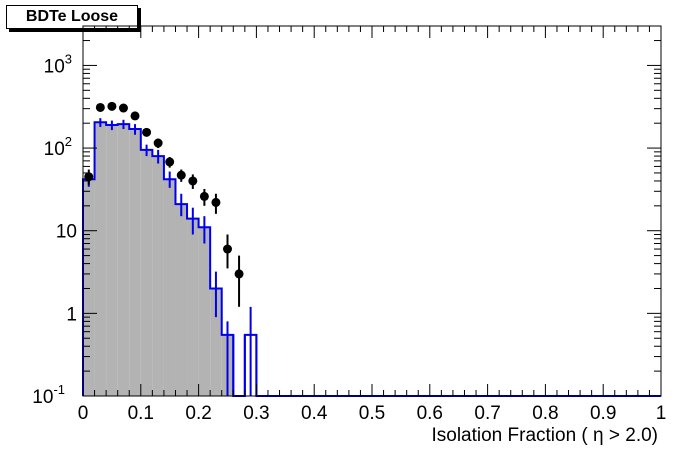 This screenshot has height=472, width=696. I want to click on x-tick-label: 0.7, so click(487, 413).